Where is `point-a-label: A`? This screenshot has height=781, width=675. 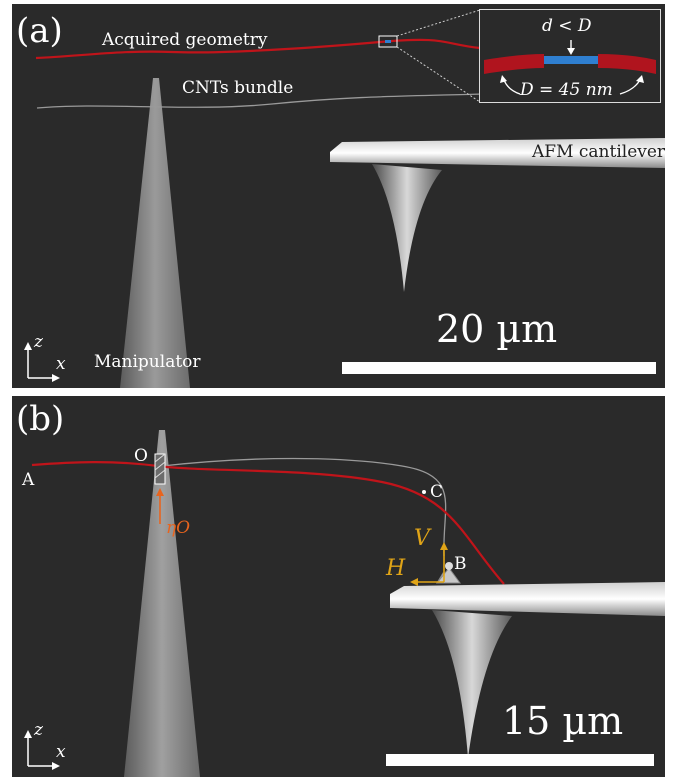 point-a-label: A is located at coordinates (28, 480).